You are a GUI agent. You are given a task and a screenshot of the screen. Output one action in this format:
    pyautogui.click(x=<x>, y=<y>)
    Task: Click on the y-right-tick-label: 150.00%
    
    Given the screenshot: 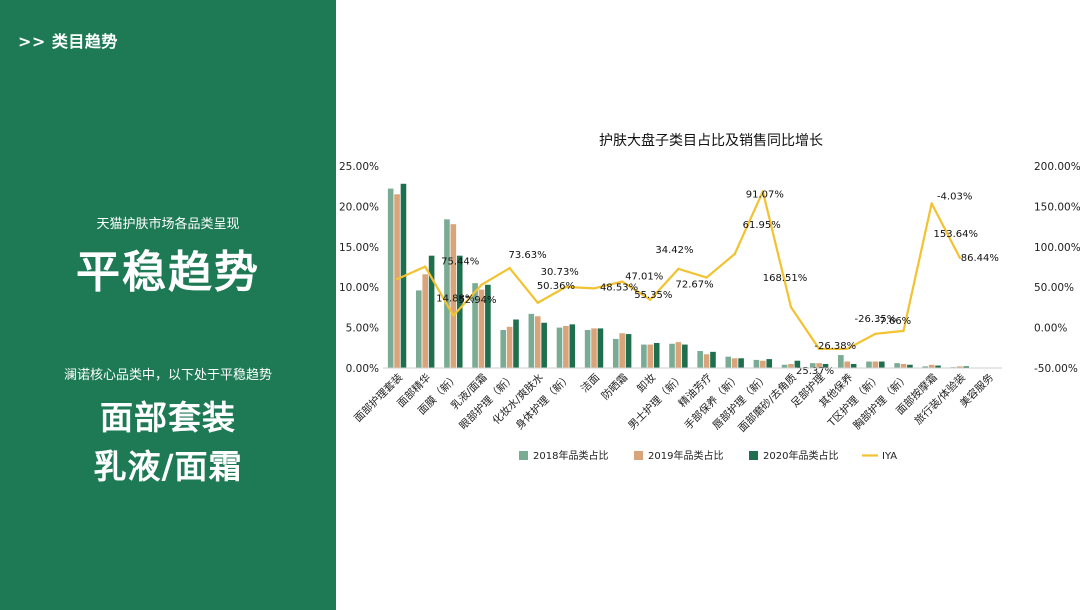 What is the action you would take?
    pyautogui.click(x=1057, y=207)
    